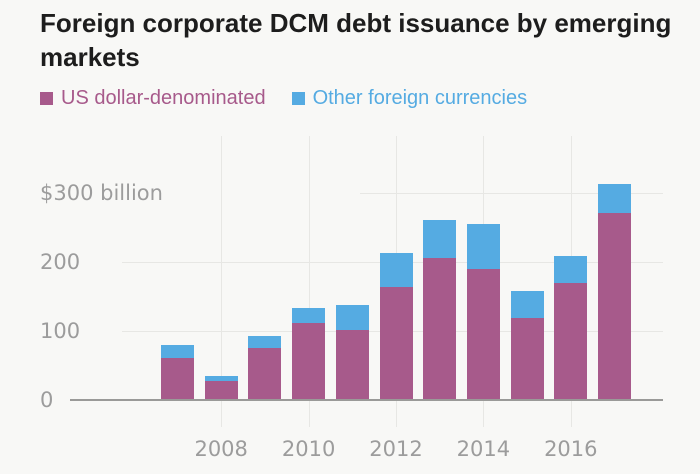 The image size is (700, 474). I want to click on bar-2015-other-currencies-segment, so click(527, 304).